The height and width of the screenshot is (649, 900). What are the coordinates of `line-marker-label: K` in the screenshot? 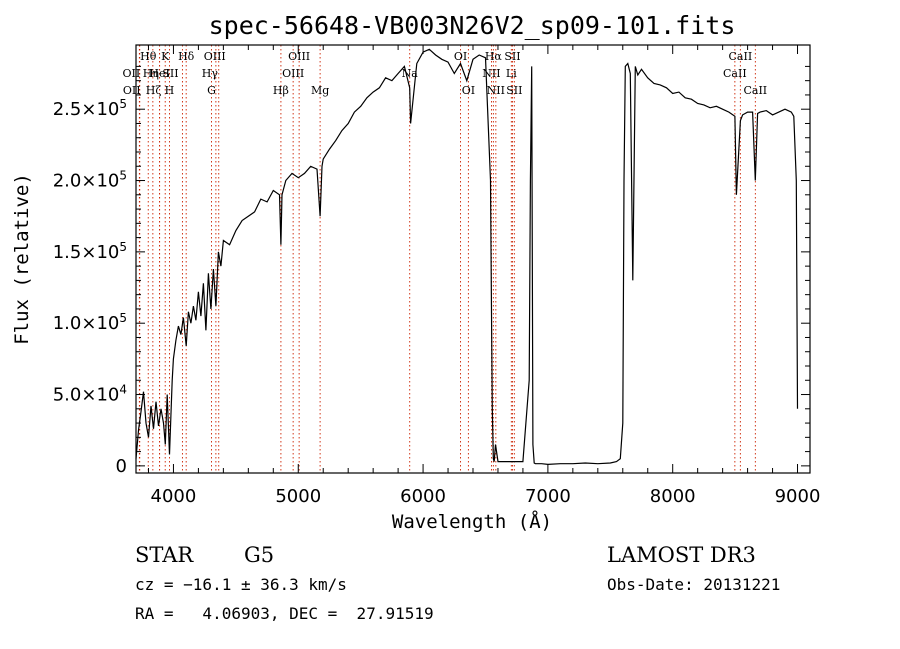 It's located at (165, 56).